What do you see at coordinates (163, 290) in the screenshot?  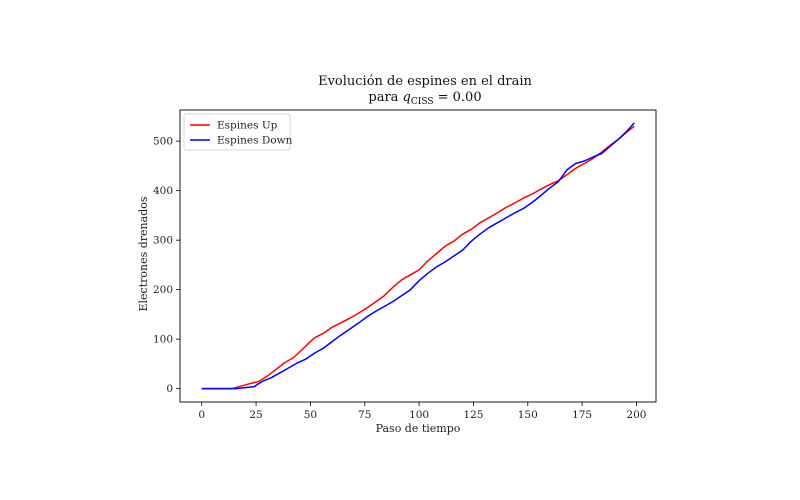 I see `y-tick-label: 200` at bounding box center [163, 290].